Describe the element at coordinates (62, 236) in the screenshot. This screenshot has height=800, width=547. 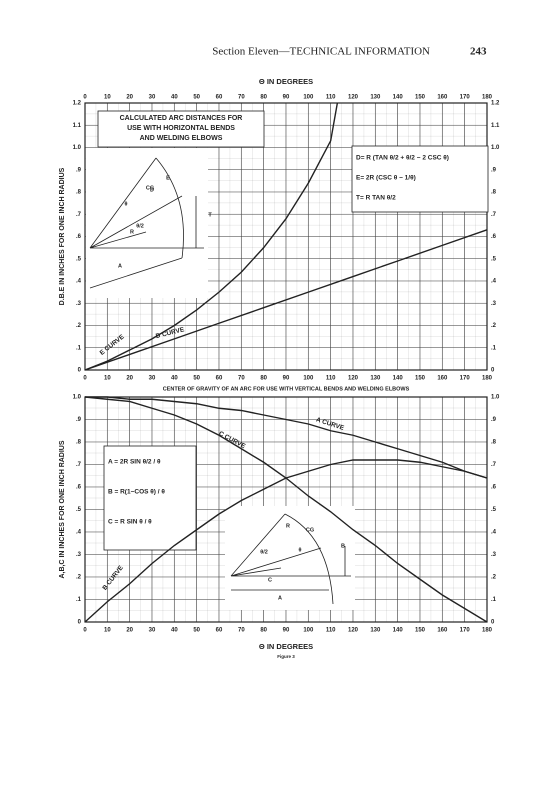
I see `y-axis-label: D.B.E IN INCHES FOR ONE INCH RADIUS` at that location.